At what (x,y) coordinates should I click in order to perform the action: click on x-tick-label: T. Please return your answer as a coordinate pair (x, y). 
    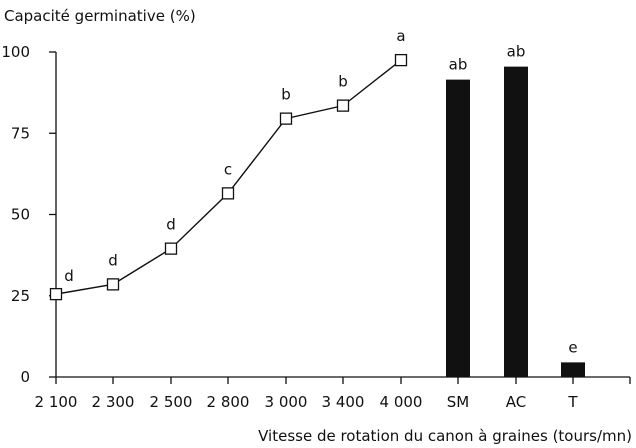
    Looking at the image, I should click on (572, 402).